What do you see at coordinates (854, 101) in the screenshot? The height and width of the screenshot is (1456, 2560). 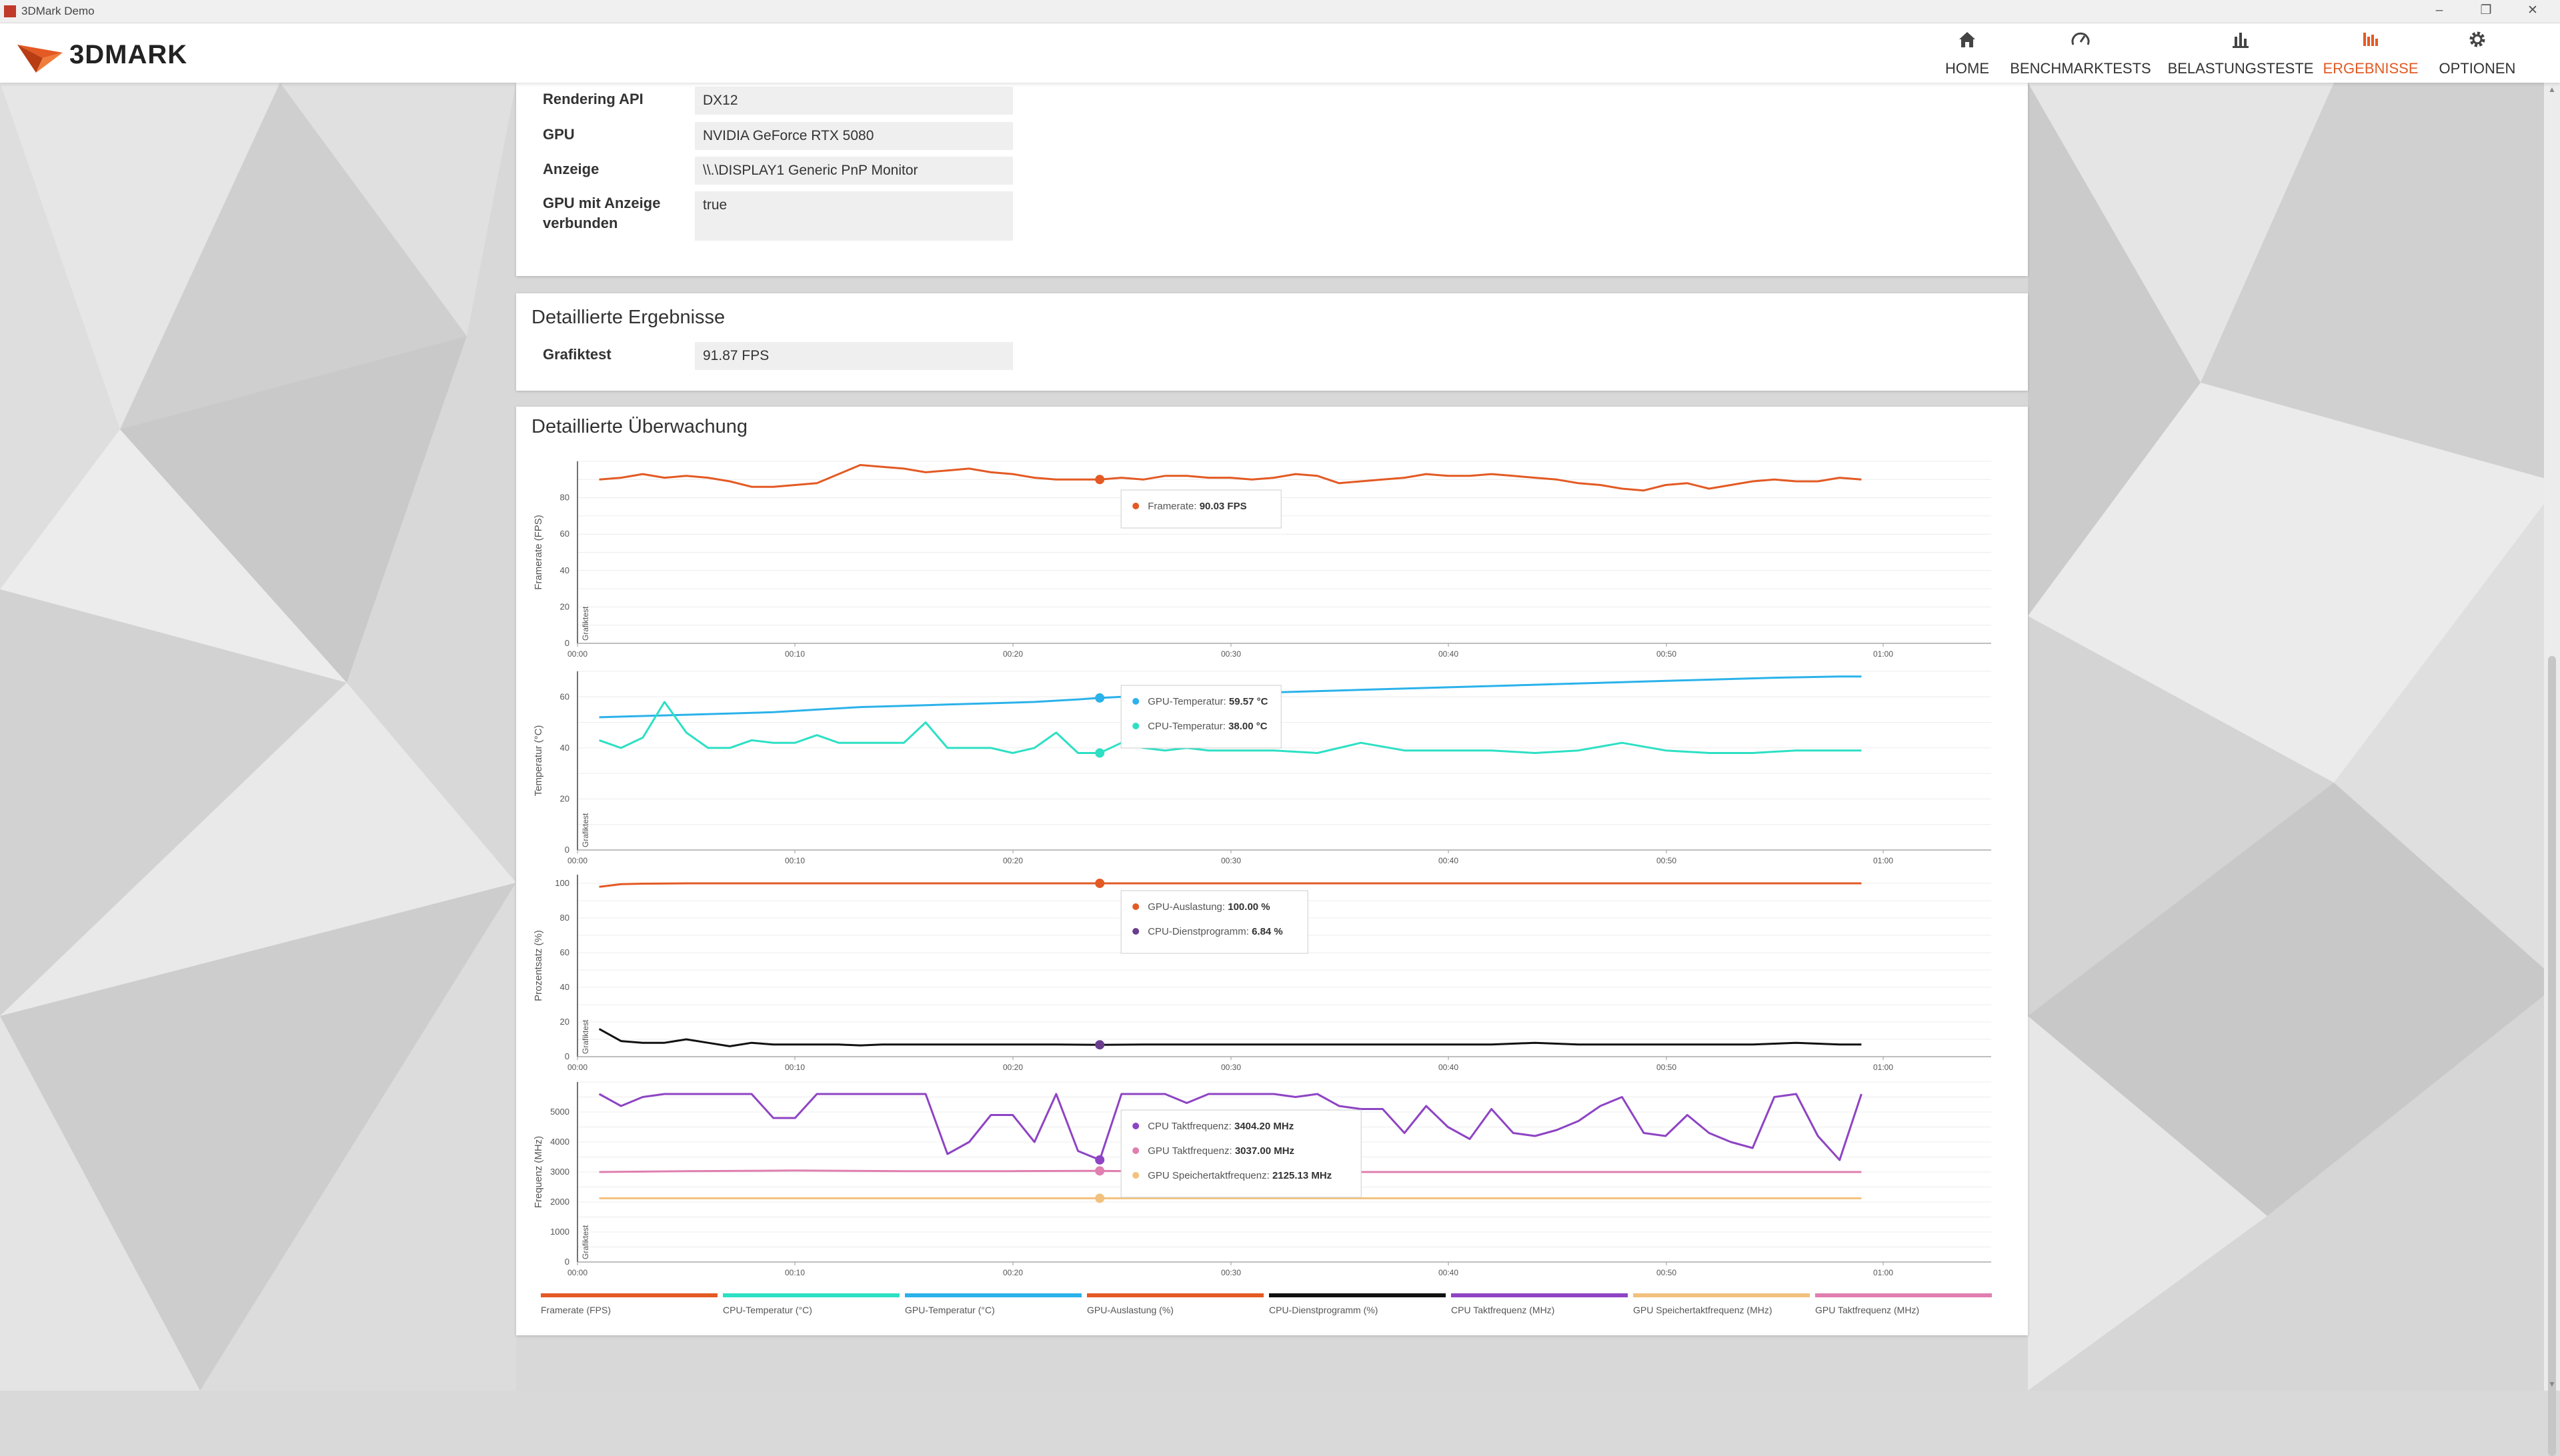 I see `info-value-rendering-api: DX12` at bounding box center [854, 101].